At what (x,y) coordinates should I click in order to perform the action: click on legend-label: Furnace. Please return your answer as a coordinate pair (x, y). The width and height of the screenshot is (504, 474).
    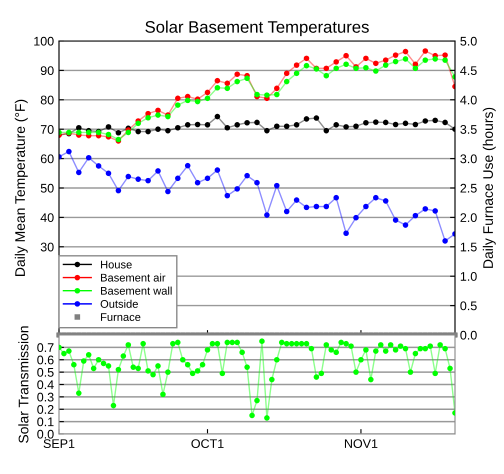
    Looking at the image, I should click on (120, 317).